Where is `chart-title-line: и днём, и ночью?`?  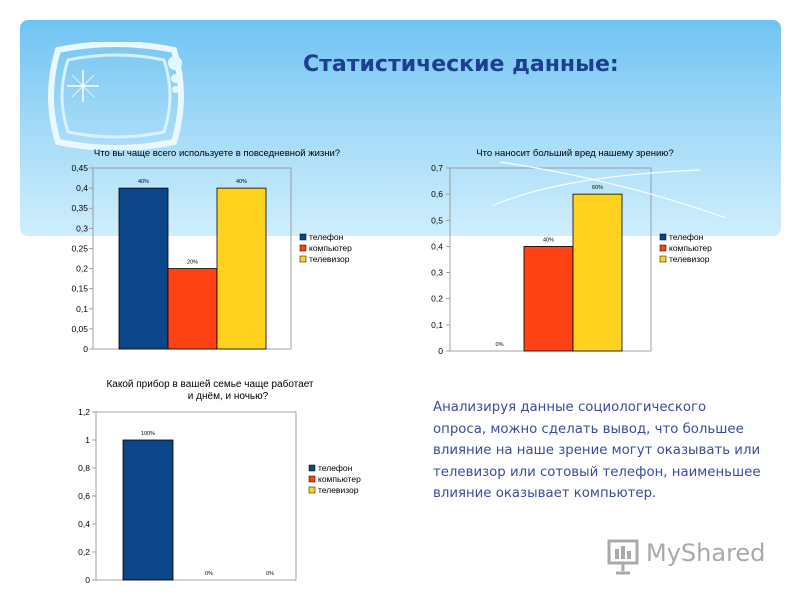 chart-title-line: и днём, и ночью? is located at coordinates (228, 396).